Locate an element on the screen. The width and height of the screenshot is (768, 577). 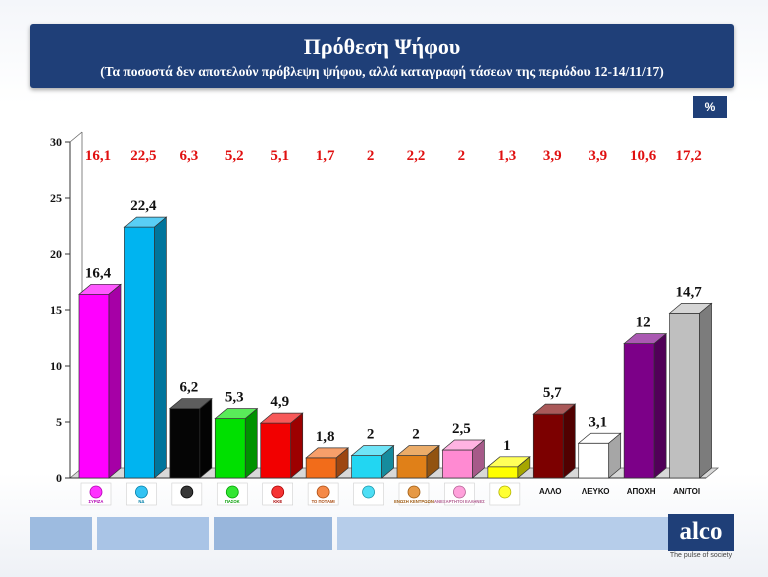
previous-value-label: 22,5 is located at coordinates (143, 156).